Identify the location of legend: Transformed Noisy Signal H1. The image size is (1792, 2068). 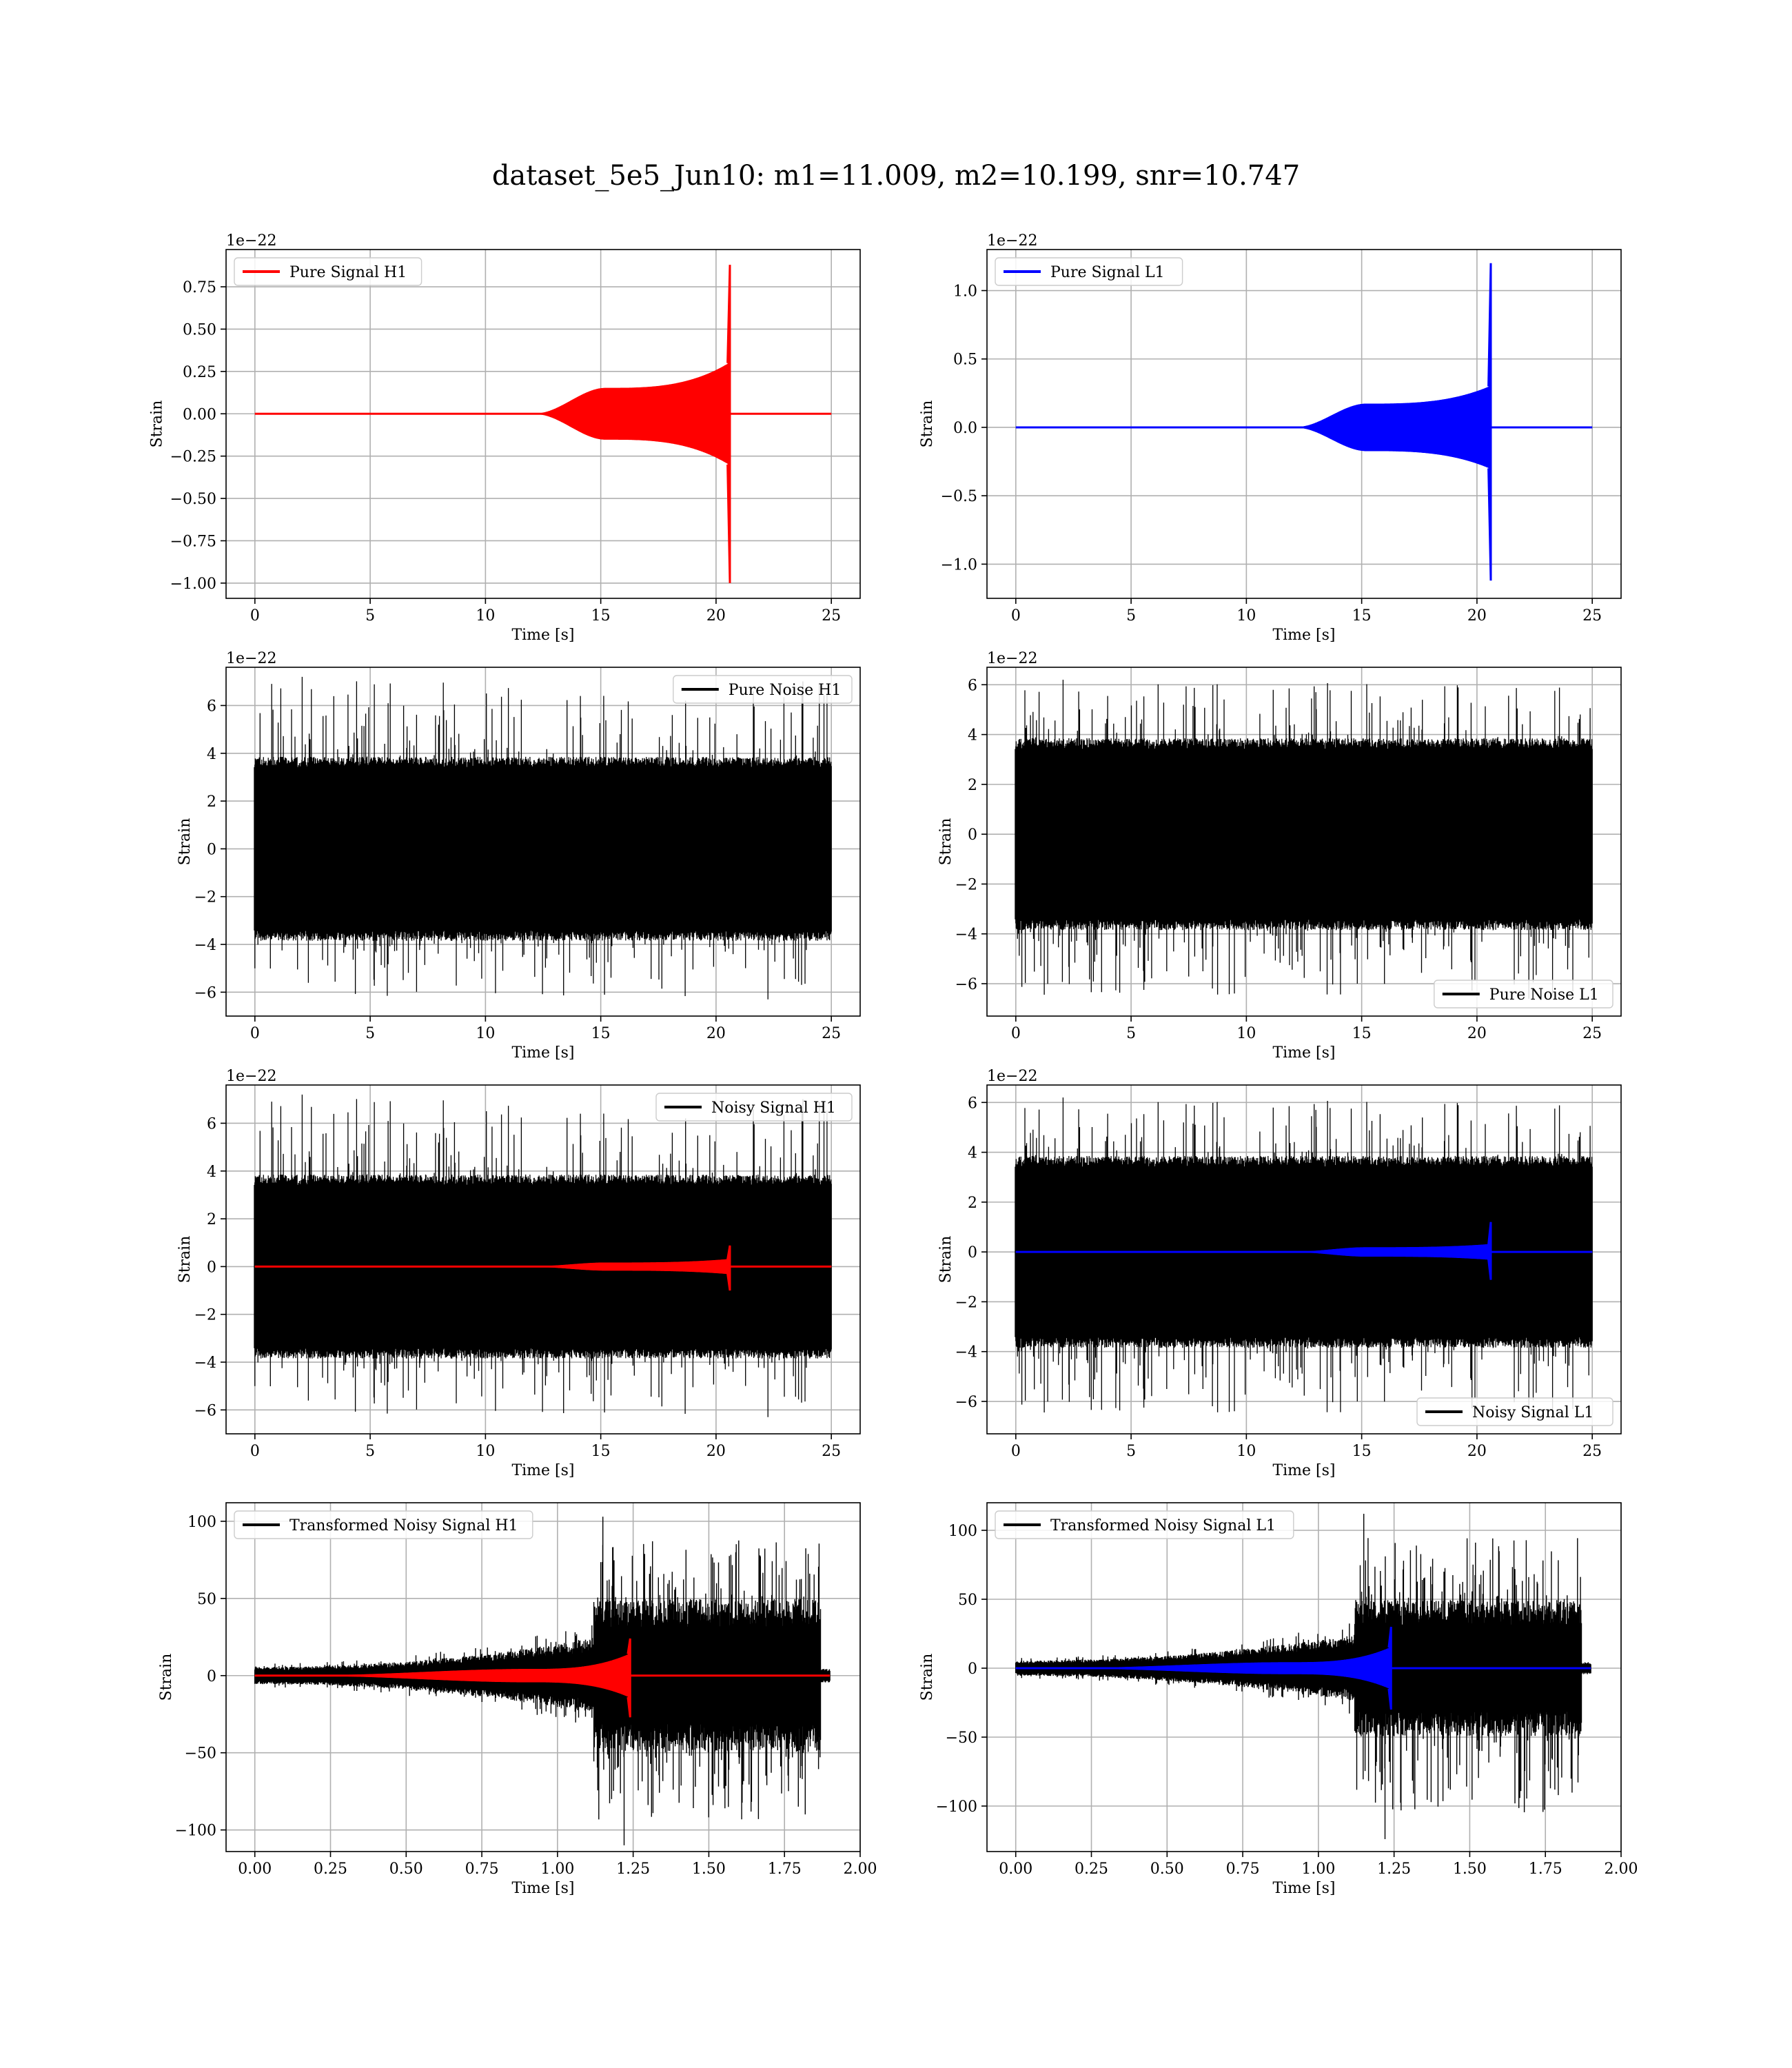
(384, 1524).